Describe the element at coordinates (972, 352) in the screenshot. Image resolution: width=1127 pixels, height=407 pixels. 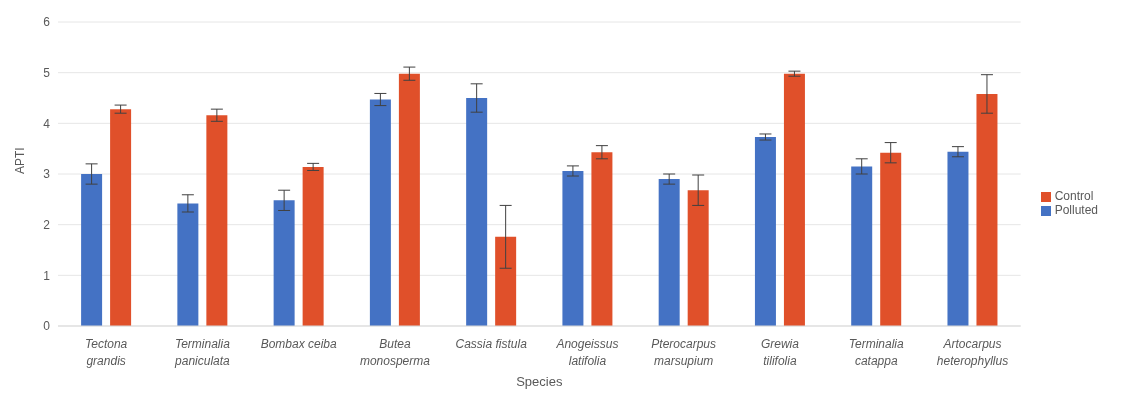
I see `x-tick-label: Artocarpus heterophyllus` at that location.